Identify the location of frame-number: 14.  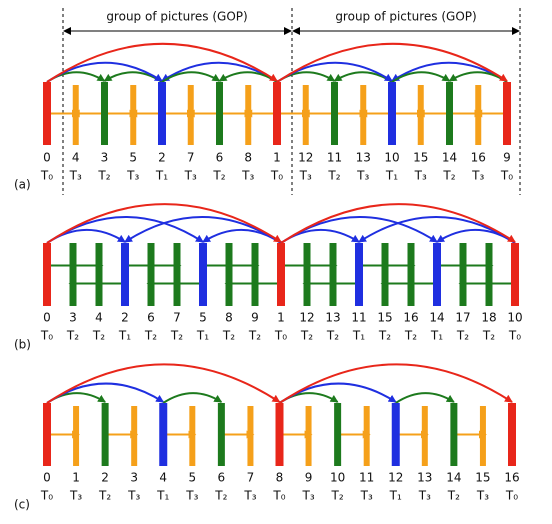
(436, 318).